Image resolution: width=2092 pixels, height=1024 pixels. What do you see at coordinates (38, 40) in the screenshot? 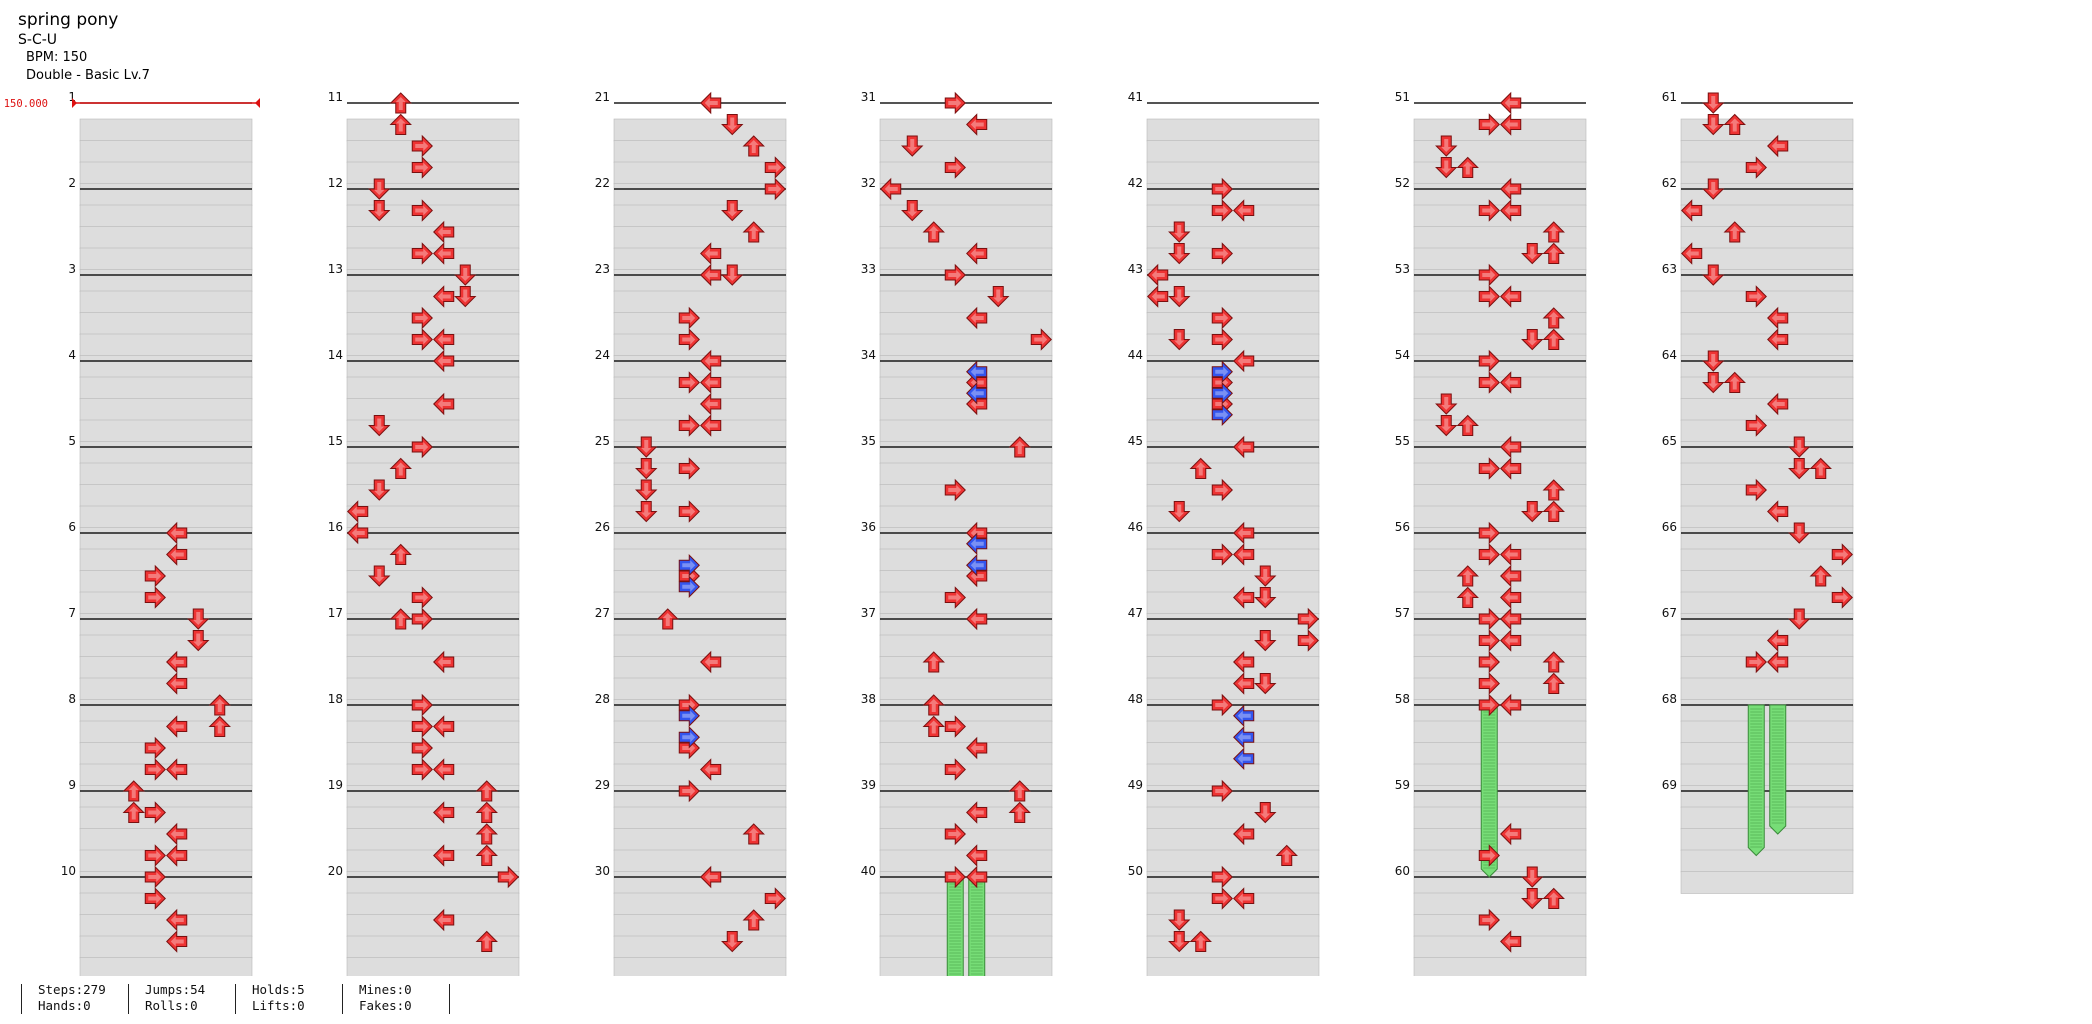
I see `song-artist: S-C-U` at bounding box center [38, 40].